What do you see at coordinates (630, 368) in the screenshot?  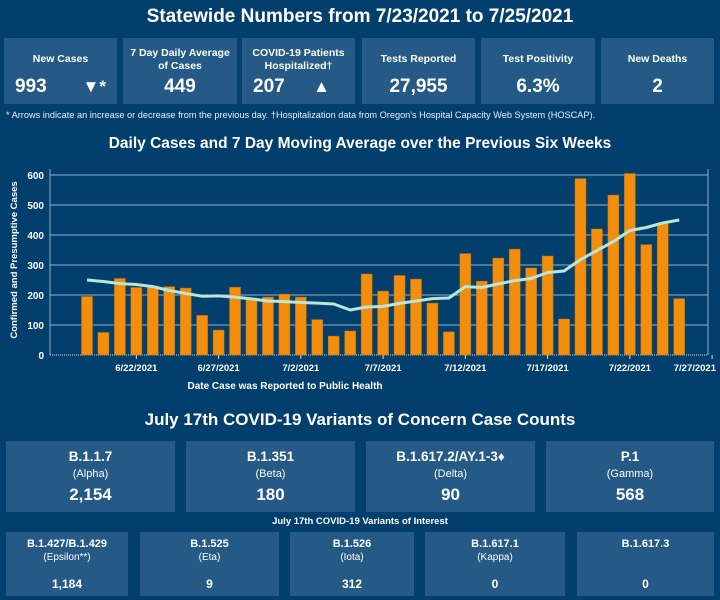 I see `x-tick-label: 7/22/2021` at bounding box center [630, 368].